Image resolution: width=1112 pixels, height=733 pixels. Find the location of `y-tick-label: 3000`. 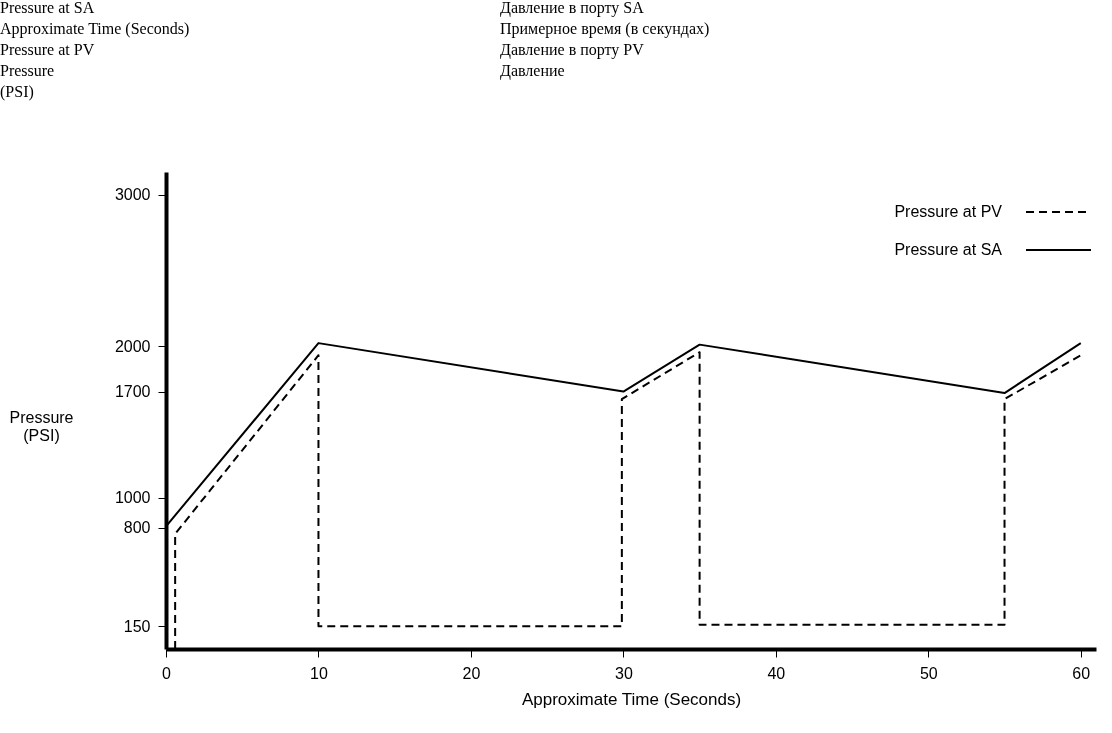

y-tick-label: 3000 is located at coordinates (132, 195).